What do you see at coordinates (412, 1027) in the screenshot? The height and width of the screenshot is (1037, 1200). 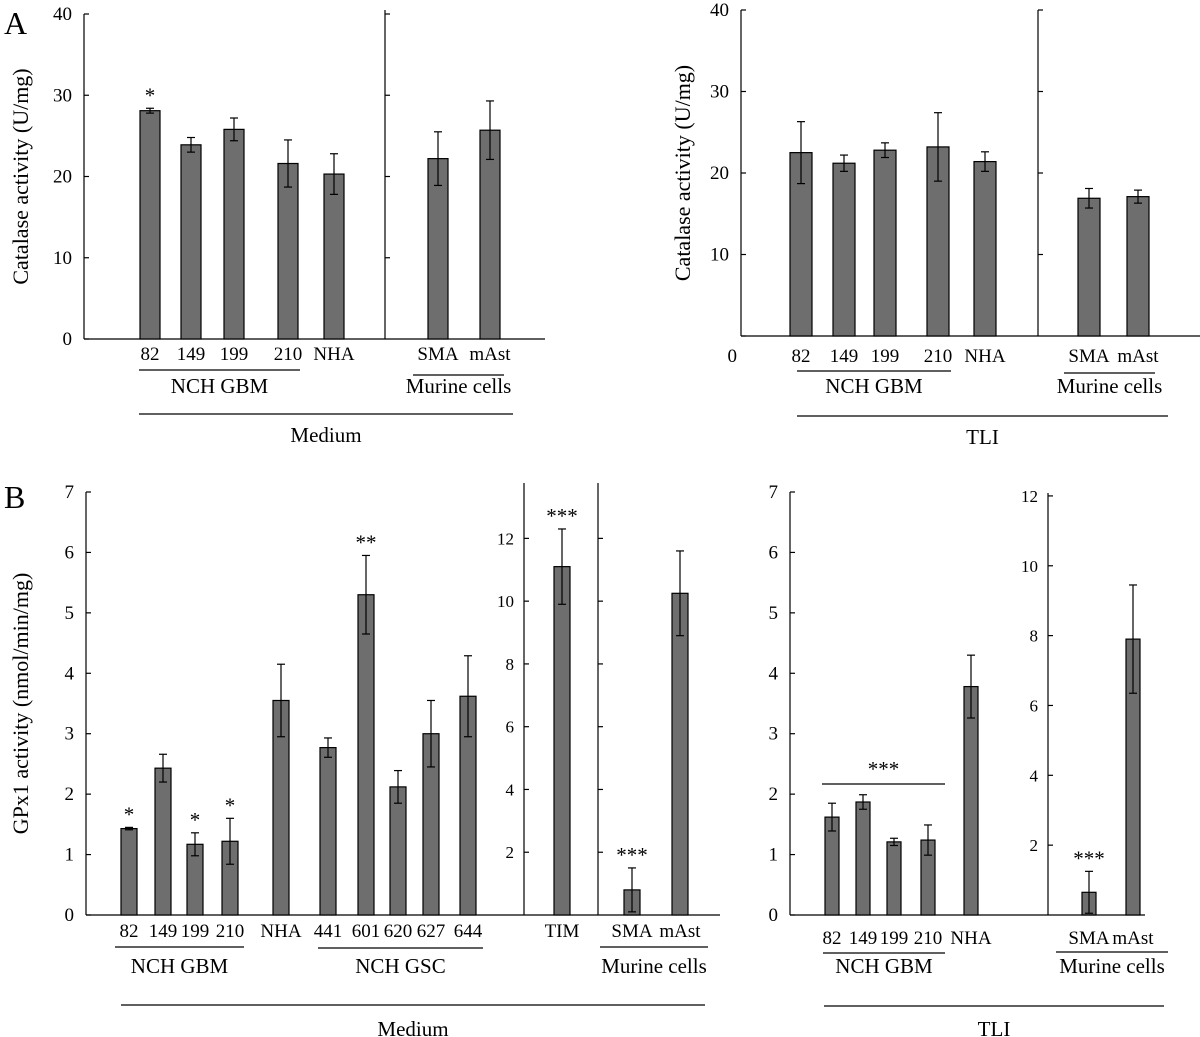 I see `condition-label: Medium` at bounding box center [412, 1027].